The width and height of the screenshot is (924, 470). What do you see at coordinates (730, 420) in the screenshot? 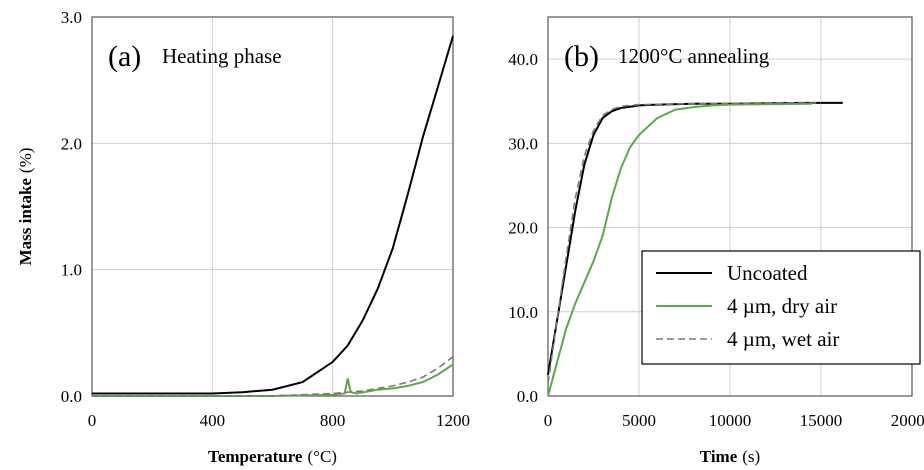
I see `x-tick-label: 10000` at bounding box center [730, 420].